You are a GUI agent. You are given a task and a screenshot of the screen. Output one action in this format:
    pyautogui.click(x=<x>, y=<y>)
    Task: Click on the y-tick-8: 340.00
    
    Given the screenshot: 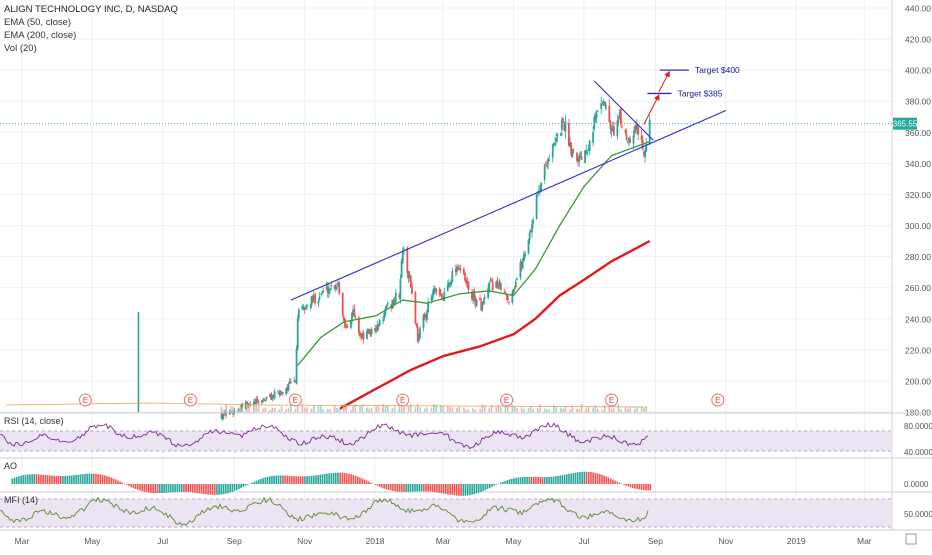 What is the action you would take?
    pyautogui.click(x=918, y=164)
    